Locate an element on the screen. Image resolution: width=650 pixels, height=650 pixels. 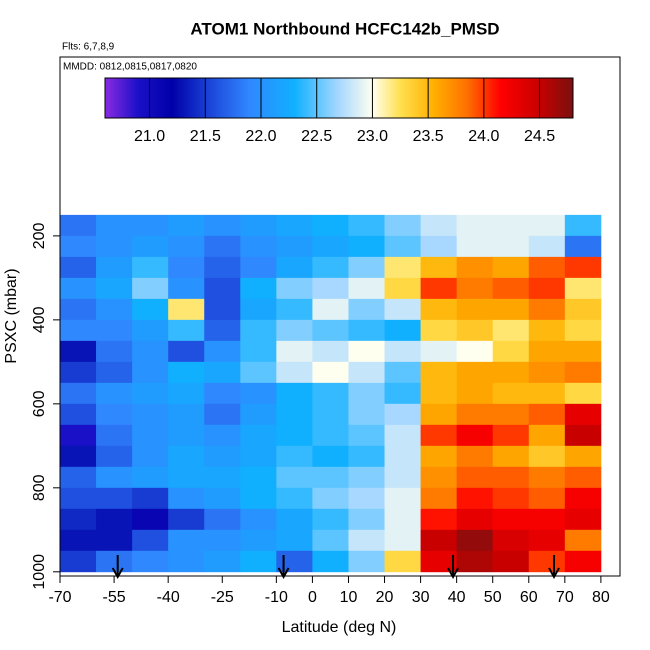
marker-arrow is located at coordinates (117, 567).